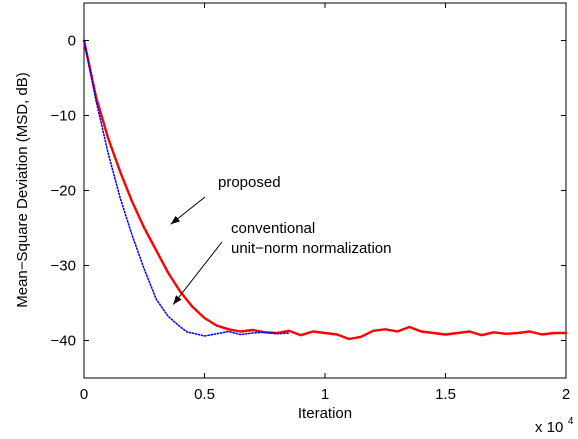 The width and height of the screenshot is (578, 439). I want to click on x-tick-label: 0, so click(84, 394).